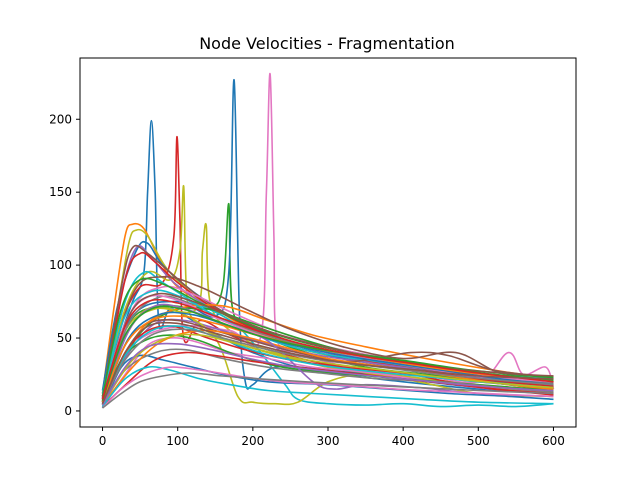 The image size is (640, 484). Describe the element at coordinates (103, 441) in the screenshot. I see `x-tick-label: 0` at that location.